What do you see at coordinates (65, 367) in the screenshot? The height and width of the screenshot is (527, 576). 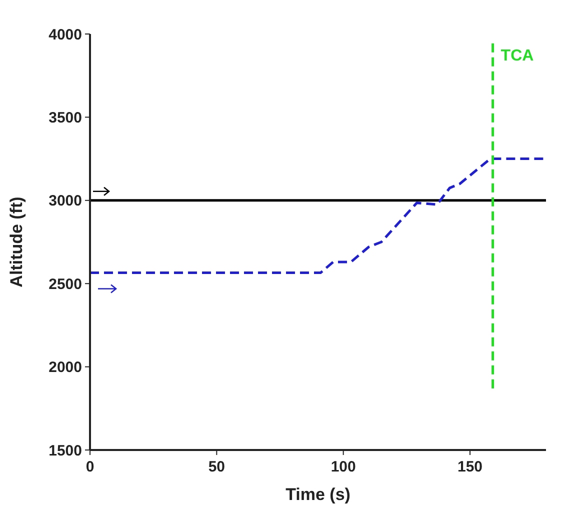 I see `y-tick-label: 2000` at bounding box center [65, 367].